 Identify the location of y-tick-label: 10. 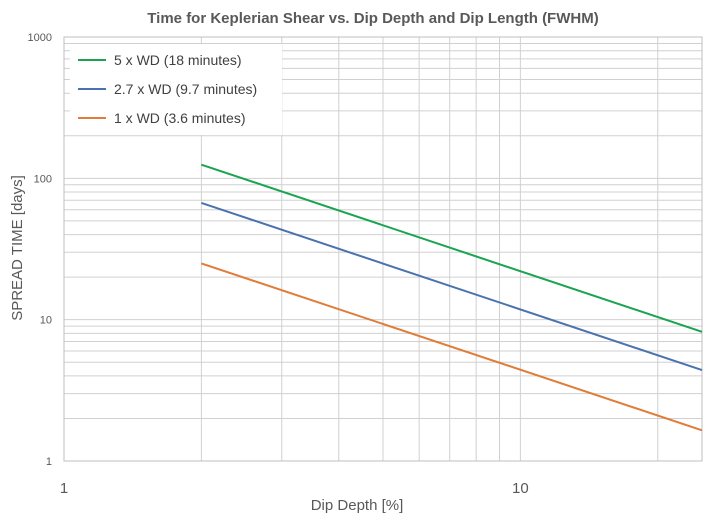
(46, 321).